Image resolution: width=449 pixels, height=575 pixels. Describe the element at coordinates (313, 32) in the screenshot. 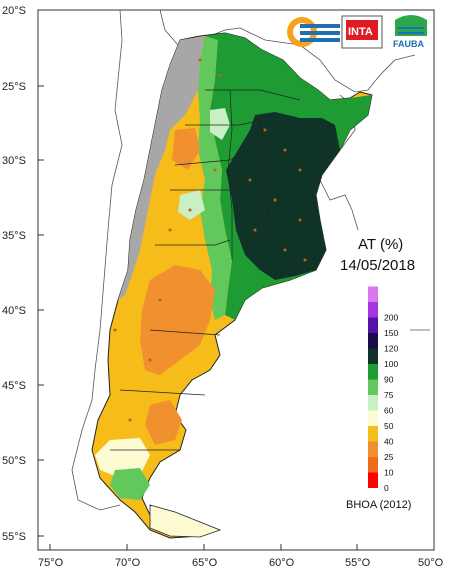

I see `water-wave-logo` at that location.